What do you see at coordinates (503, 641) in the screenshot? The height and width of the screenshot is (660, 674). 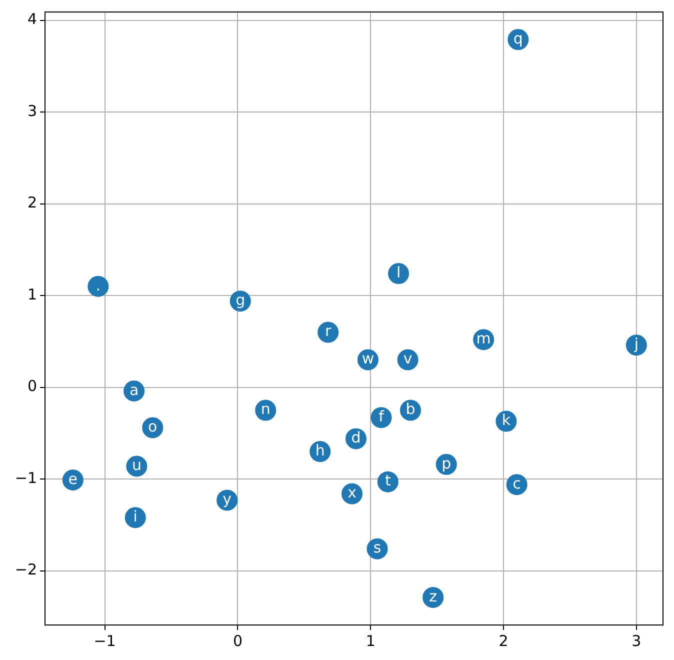 I see `x-tick-label: 2` at bounding box center [503, 641].